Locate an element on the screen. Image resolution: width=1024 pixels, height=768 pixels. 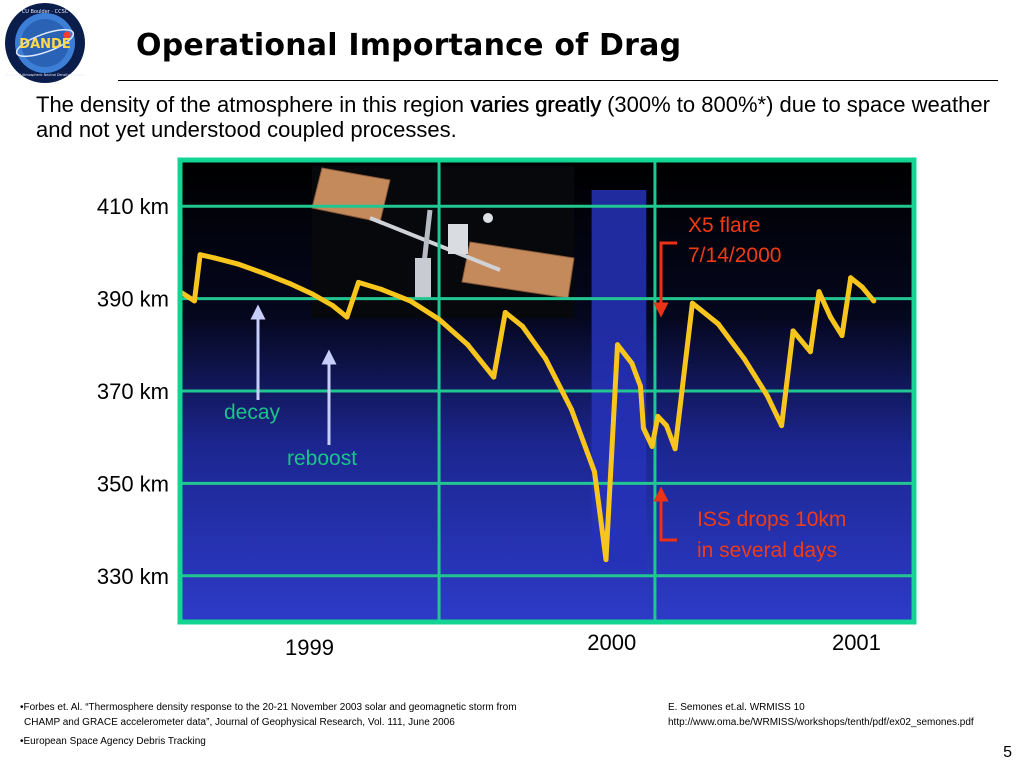
title-divider is located at coordinates (558, 80).